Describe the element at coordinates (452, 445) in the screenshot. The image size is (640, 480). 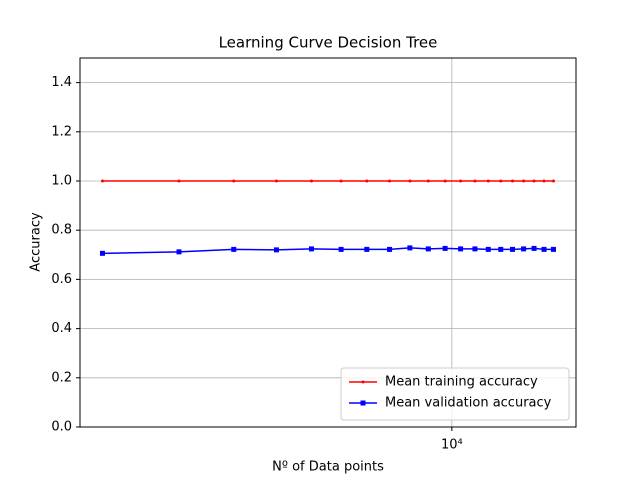
I see `x-tick-label: 10⁴` at that location.